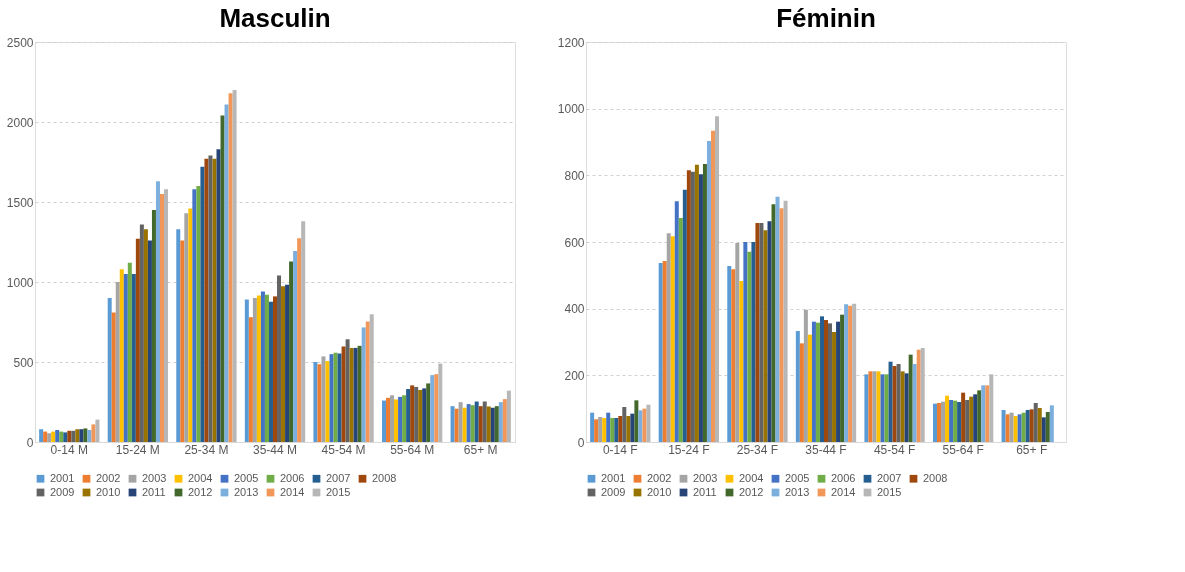  What do you see at coordinates (20, 202) in the screenshot?
I see `y-tick-label: 1500` at bounding box center [20, 202].